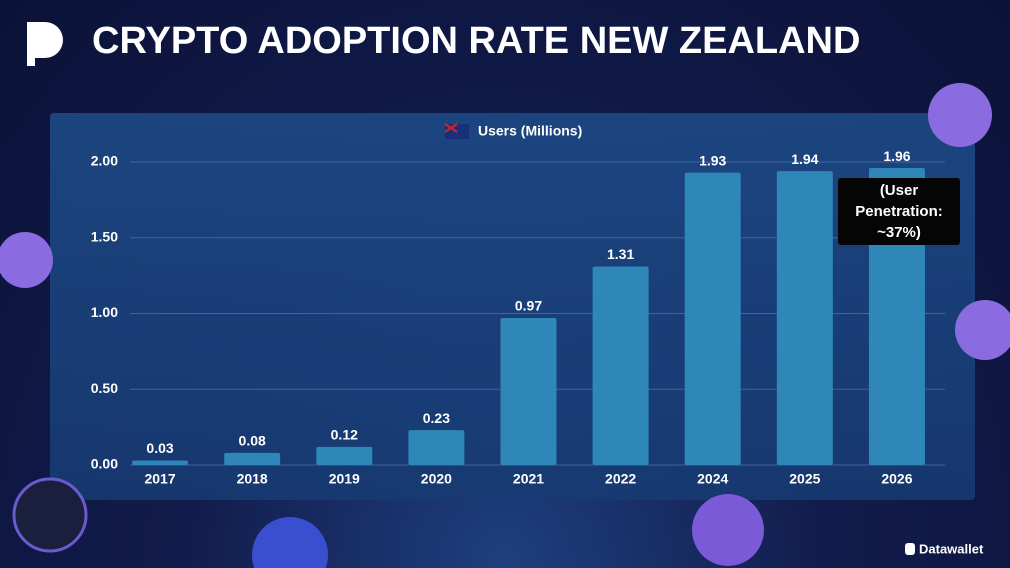 The width and height of the screenshot is (1010, 568). What do you see at coordinates (620, 479) in the screenshot?
I see `x-tick-label: 2022` at bounding box center [620, 479].